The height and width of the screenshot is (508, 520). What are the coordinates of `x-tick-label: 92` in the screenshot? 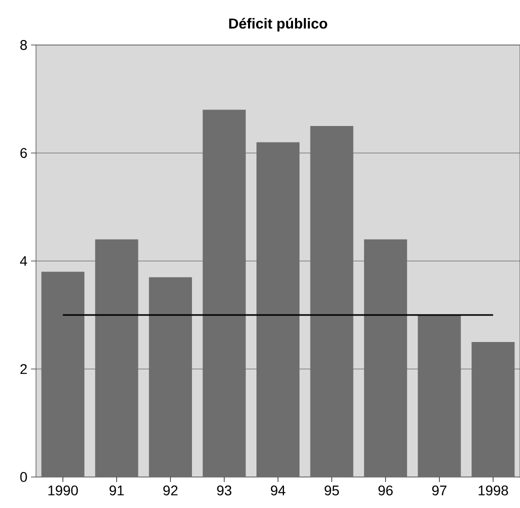 It's located at (170, 491).